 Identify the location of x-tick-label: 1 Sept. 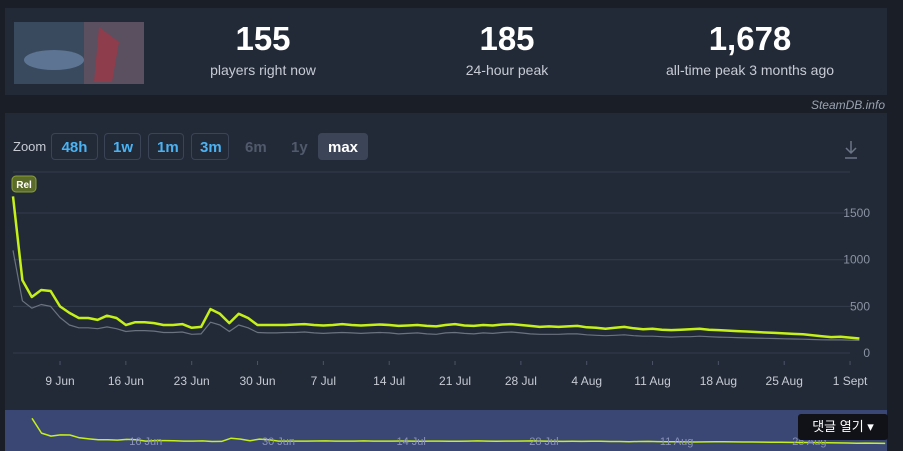
(850, 381).